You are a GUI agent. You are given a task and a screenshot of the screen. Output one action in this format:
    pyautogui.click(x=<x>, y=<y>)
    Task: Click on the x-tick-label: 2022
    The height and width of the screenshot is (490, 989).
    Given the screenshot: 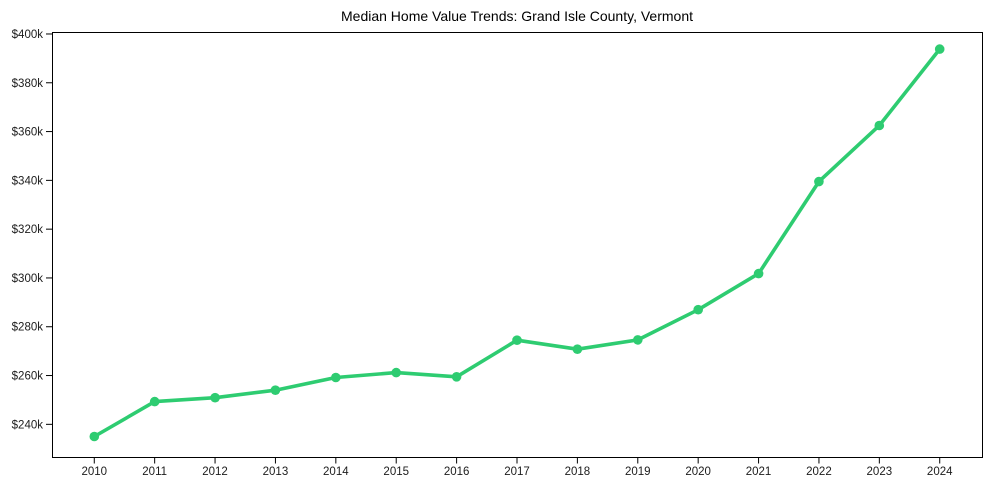 What is the action you would take?
    pyautogui.click(x=819, y=472)
    